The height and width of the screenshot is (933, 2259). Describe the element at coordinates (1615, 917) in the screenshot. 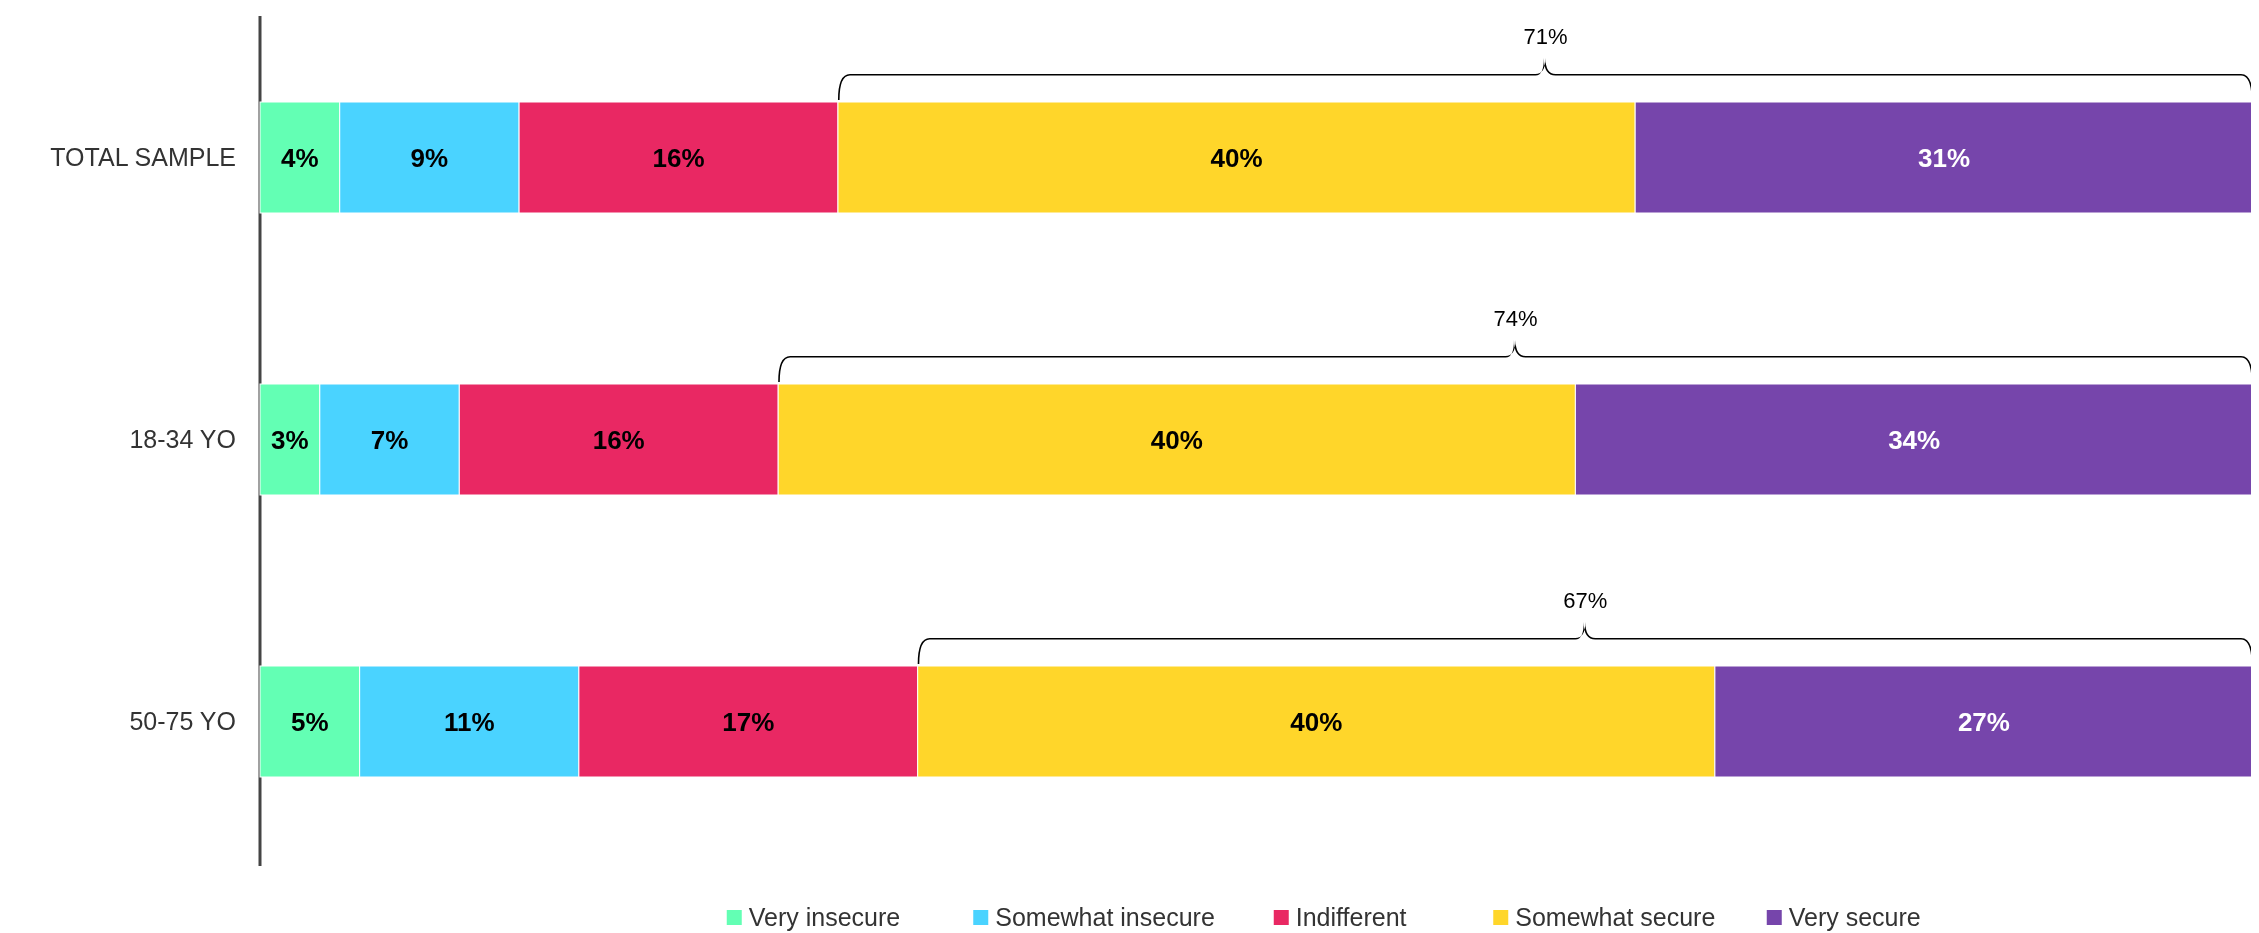

I see `legend-label: Somewhat secure` at that location.